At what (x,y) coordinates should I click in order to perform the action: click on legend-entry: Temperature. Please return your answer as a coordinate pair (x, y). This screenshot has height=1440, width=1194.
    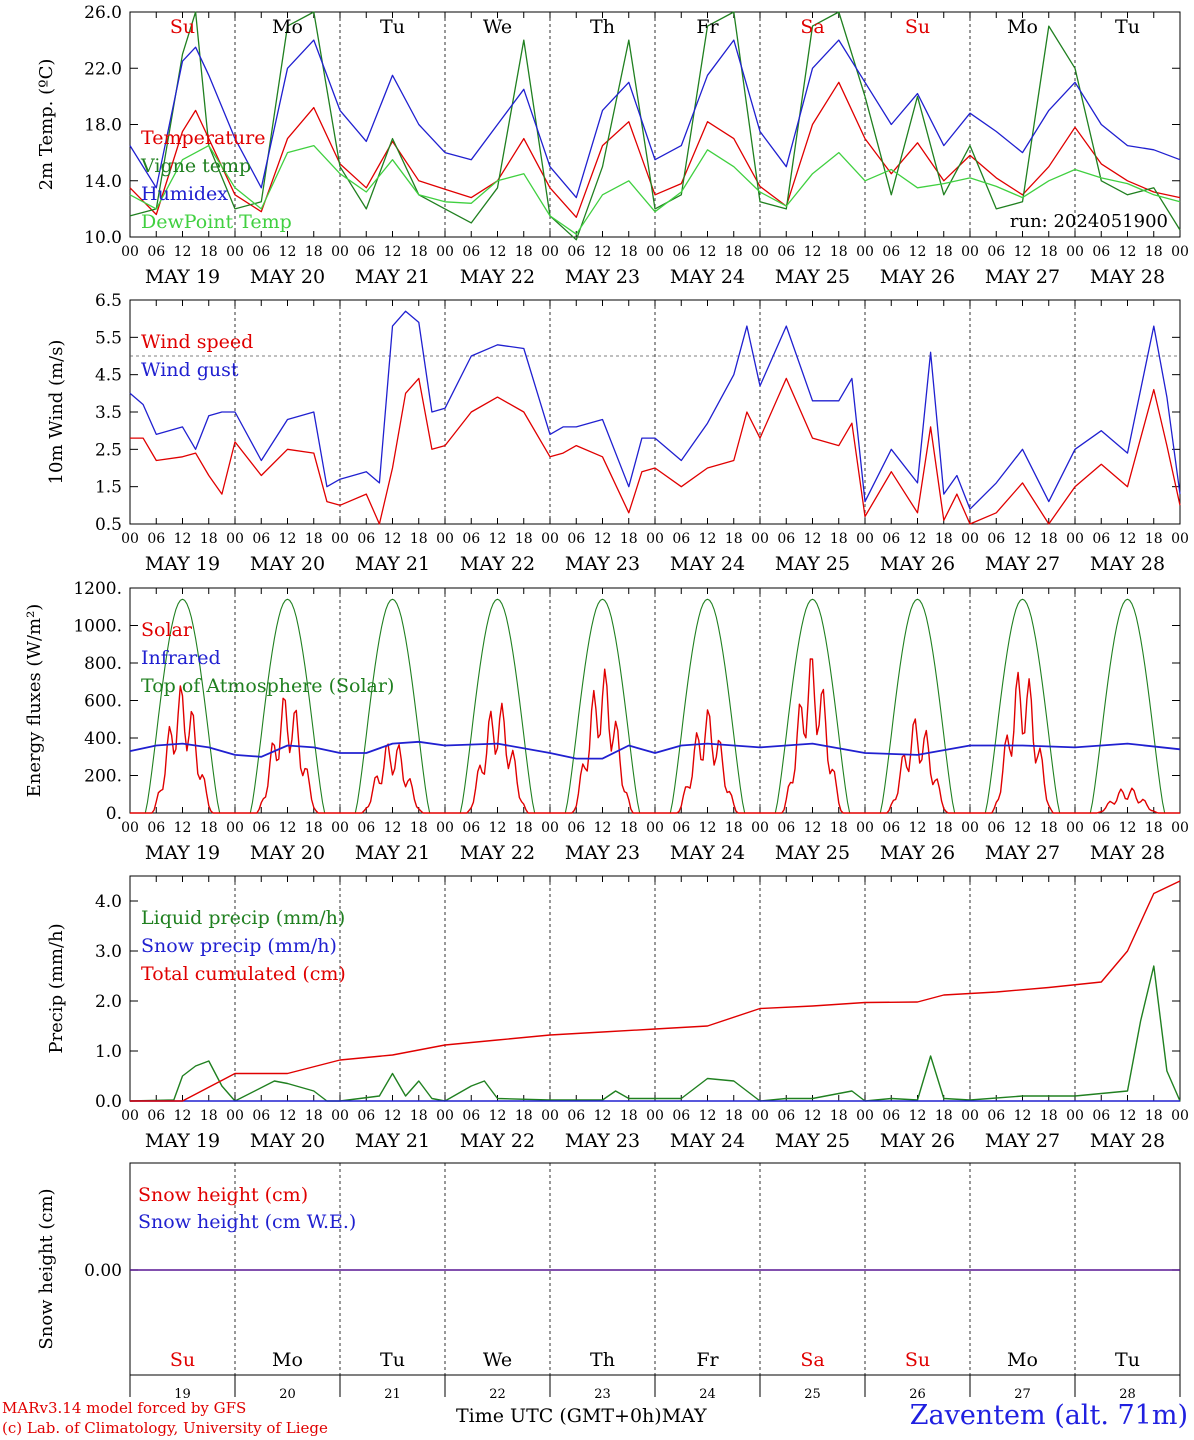
    Looking at the image, I should click on (203, 138).